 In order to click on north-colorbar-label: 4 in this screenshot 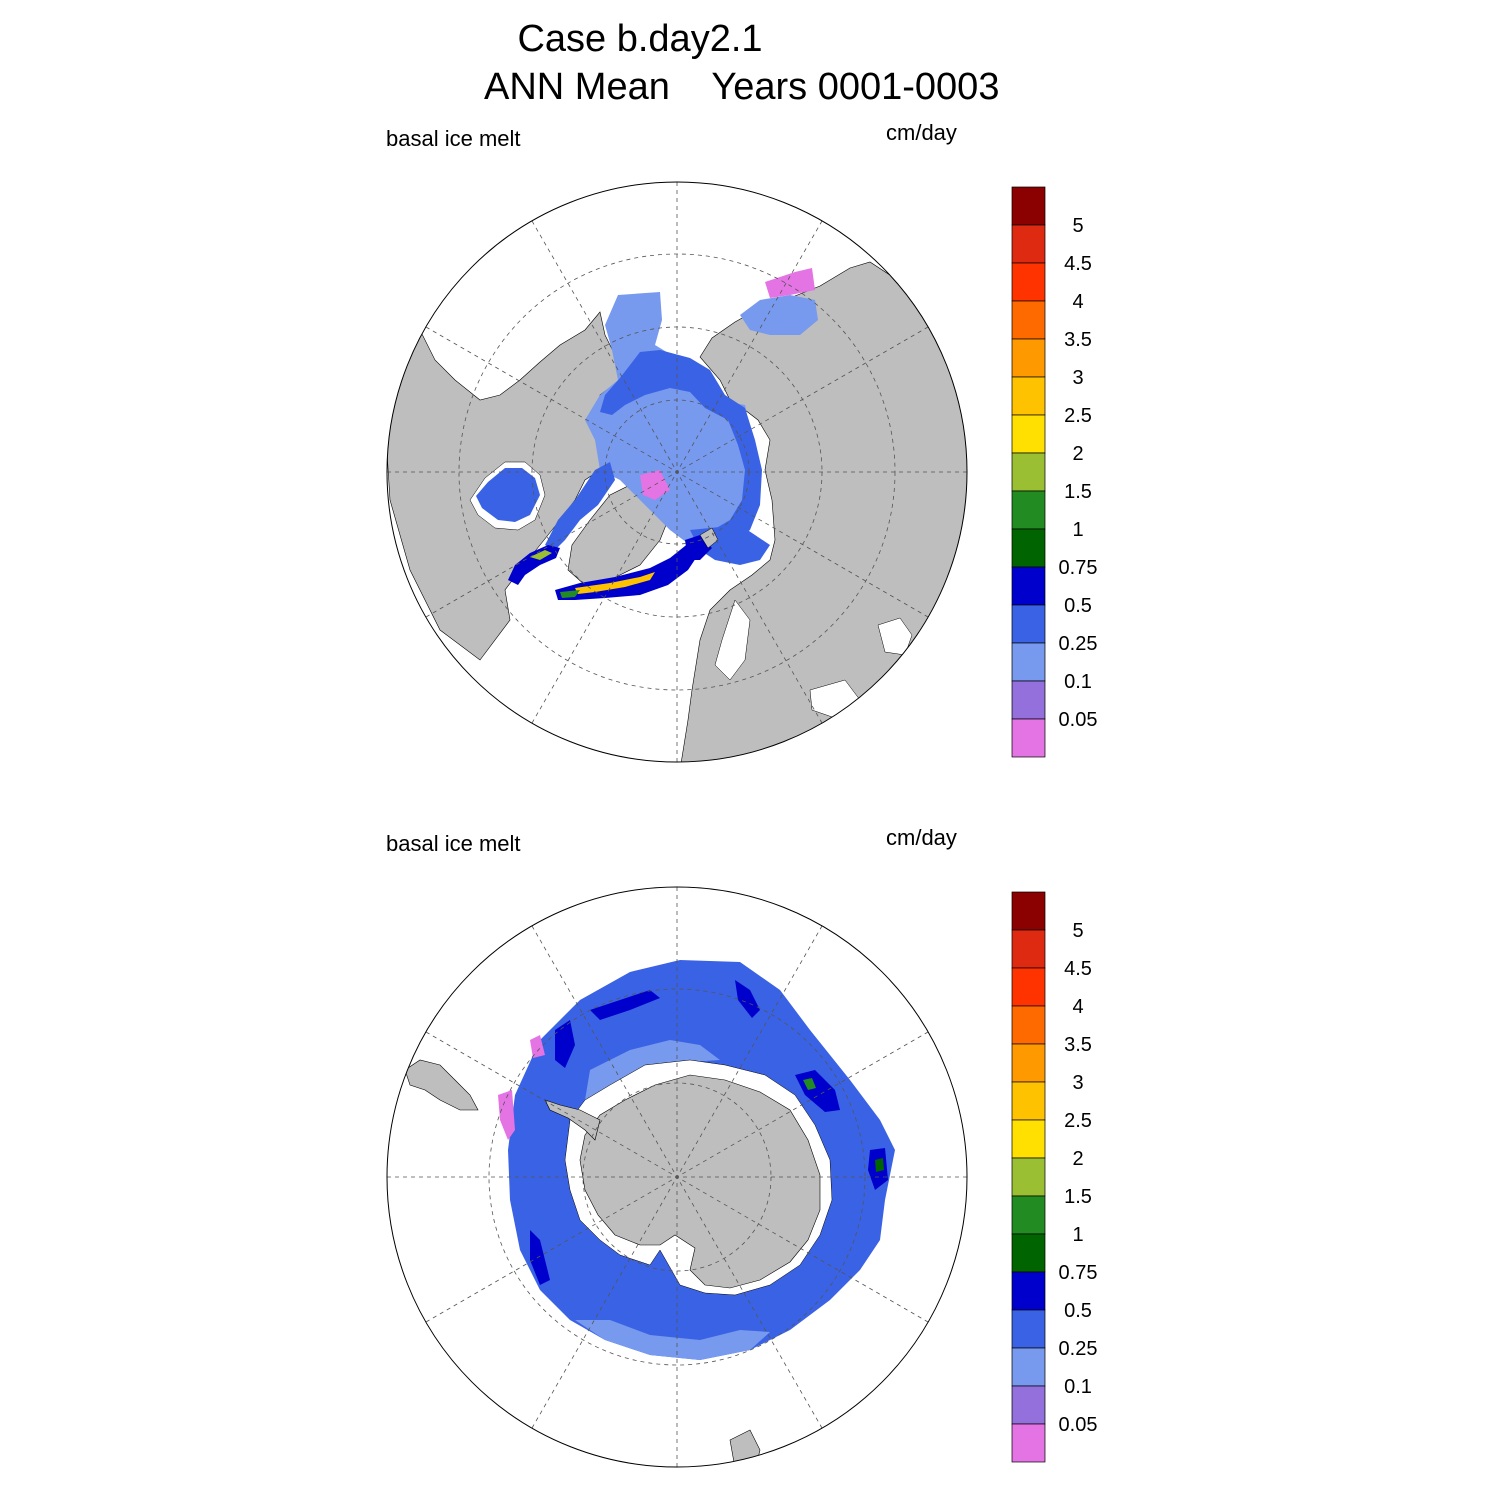, I will do `click(1077, 302)`.